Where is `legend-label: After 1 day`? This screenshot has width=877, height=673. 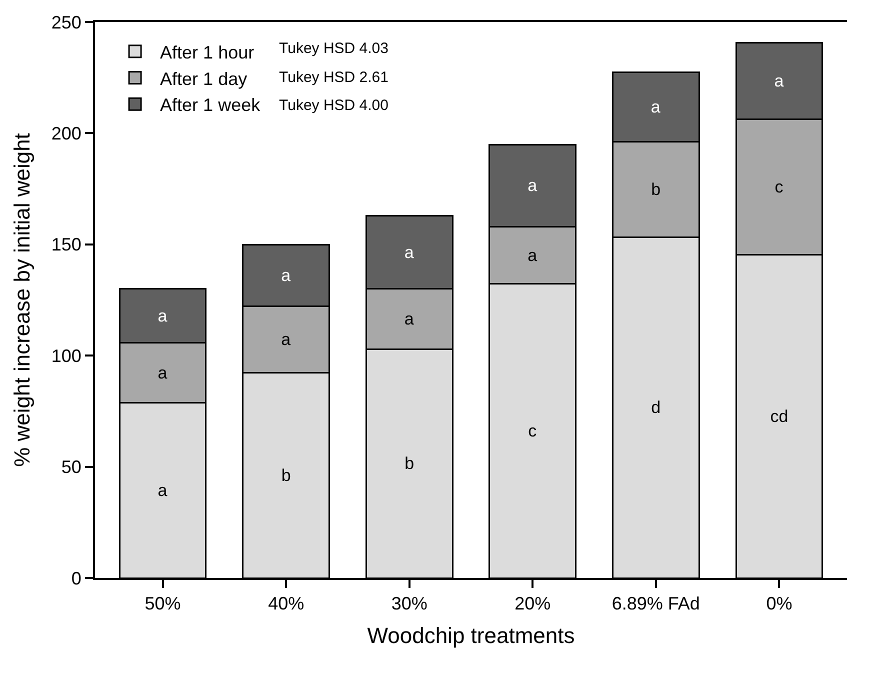
legend-label: After 1 day is located at coordinates (204, 78).